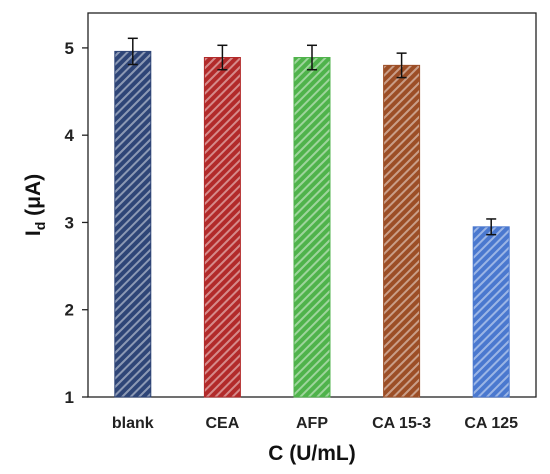  I want to click on x-axis-title: C (U/mL), so click(312, 453).